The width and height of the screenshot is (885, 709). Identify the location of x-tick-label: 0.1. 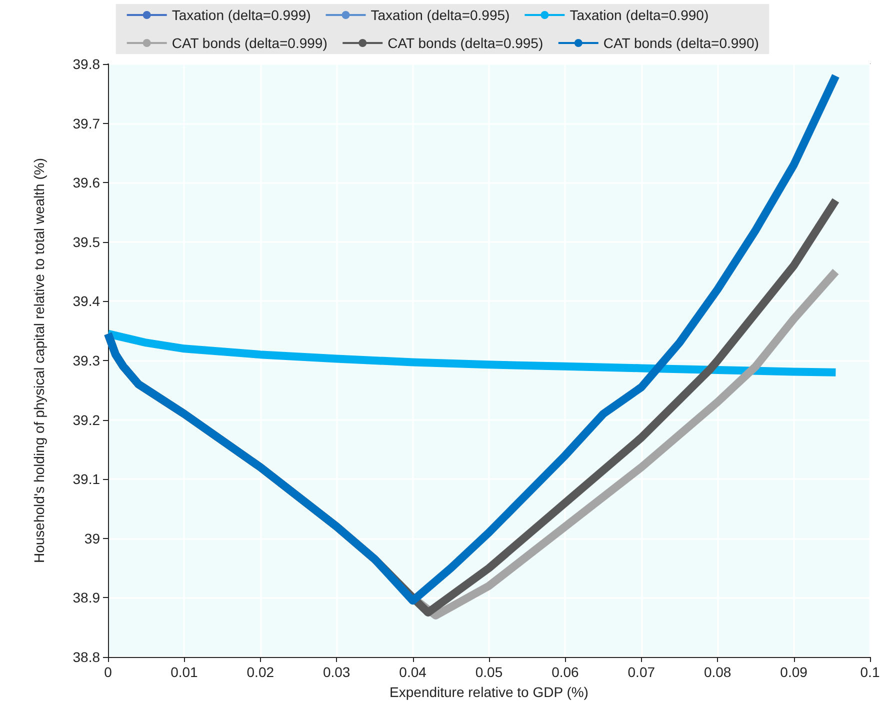
(870, 672).